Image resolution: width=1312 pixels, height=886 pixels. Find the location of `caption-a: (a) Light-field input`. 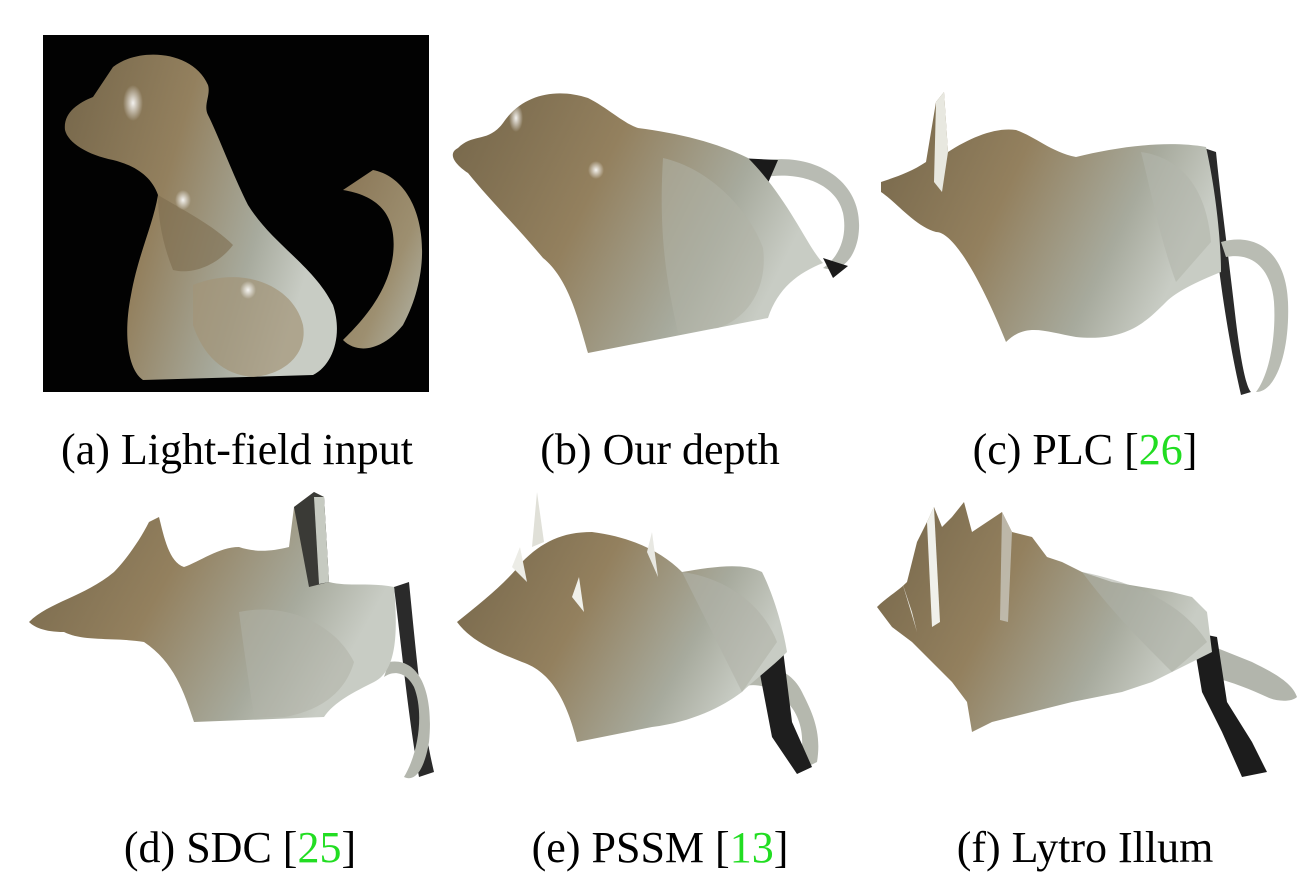

caption-a: (a) Light-field input is located at coordinates (237, 449).